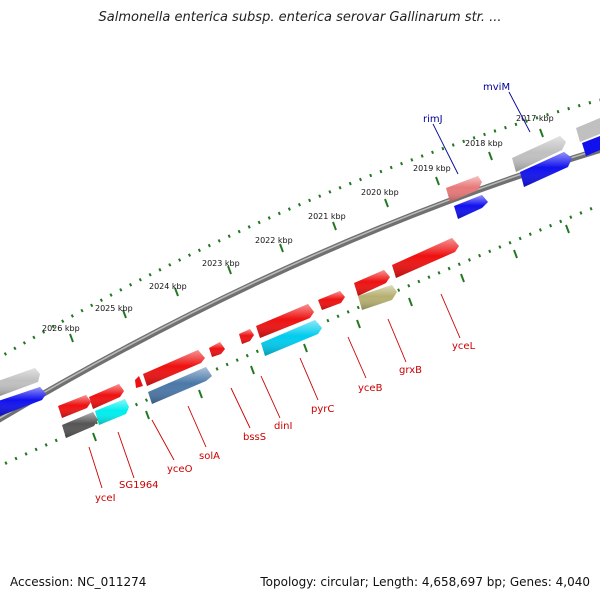 The image size is (600, 600). What do you see at coordinates (221, 263) in the screenshot?
I see `kbp-label: 2023 kbp` at bounding box center [221, 263].